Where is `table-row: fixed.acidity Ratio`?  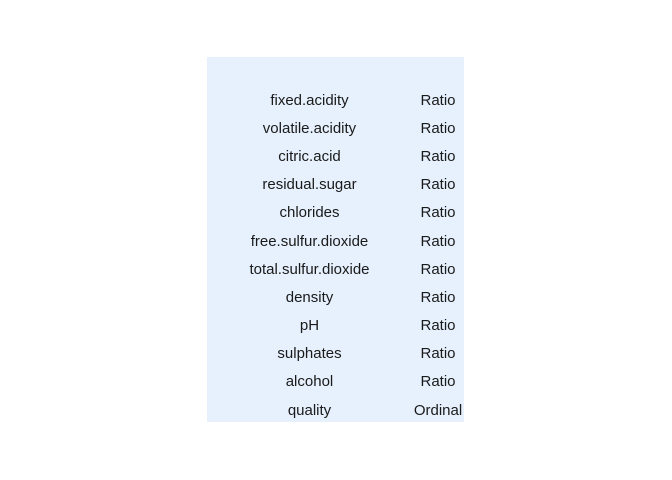
table-row: fixed.acidity Ratio is located at coordinates (335, 100).